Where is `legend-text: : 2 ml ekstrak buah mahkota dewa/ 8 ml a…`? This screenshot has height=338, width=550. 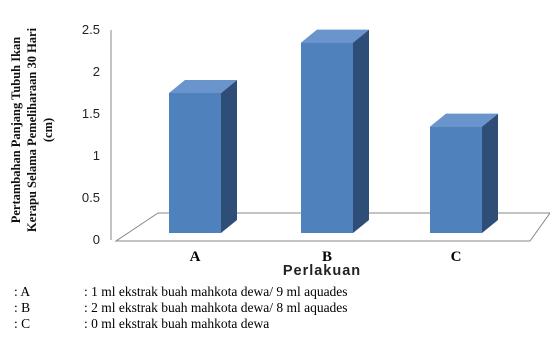
legend-text: : 2 ml ekstrak buah mahkota dewa/ 8 ml a… is located at coordinates (216, 307).